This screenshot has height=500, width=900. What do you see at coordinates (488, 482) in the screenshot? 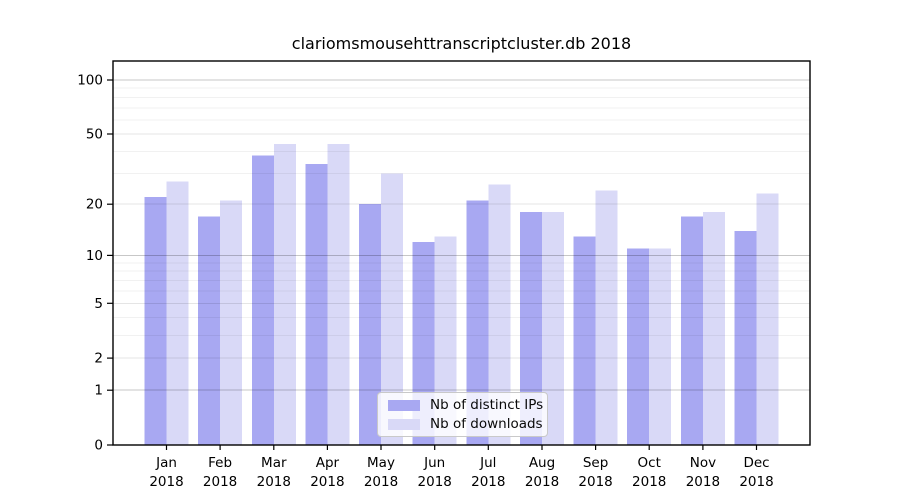
I see `x-tick-label-year-jul: 2018` at bounding box center [488, 482].